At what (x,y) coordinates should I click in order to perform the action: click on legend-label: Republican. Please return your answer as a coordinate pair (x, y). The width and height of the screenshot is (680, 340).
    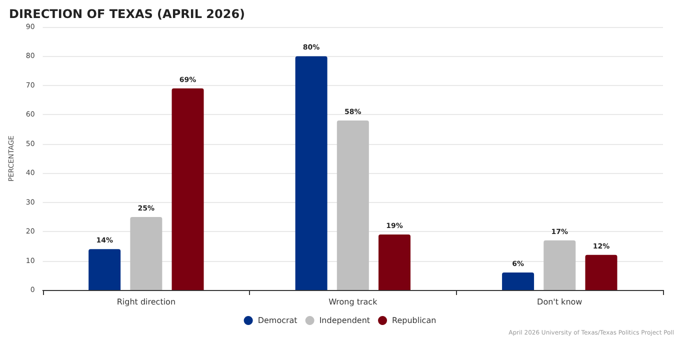
    Looking at the image, I should click on (414, 320).